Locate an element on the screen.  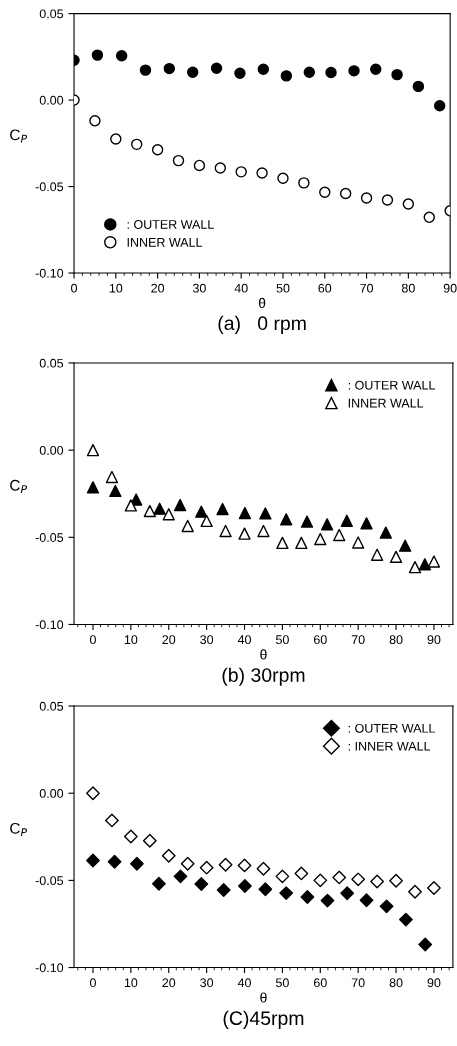
text: (b) 30rpm is located at coordinates (263, 676).